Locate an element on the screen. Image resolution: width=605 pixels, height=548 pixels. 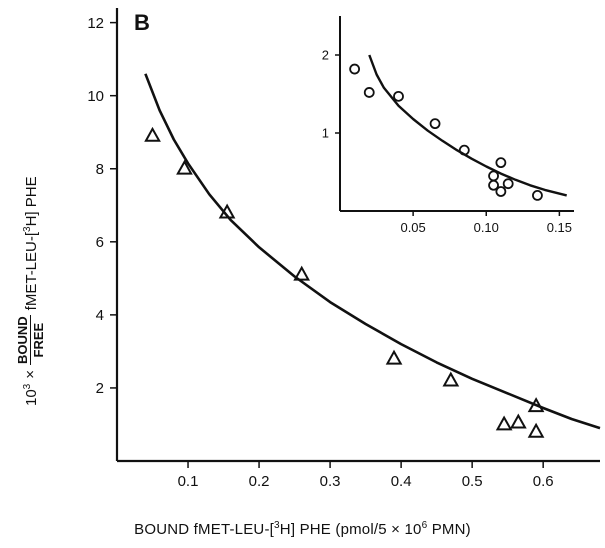
inset-x-tick-label: 0.10 is located at coordinates (486, 227).